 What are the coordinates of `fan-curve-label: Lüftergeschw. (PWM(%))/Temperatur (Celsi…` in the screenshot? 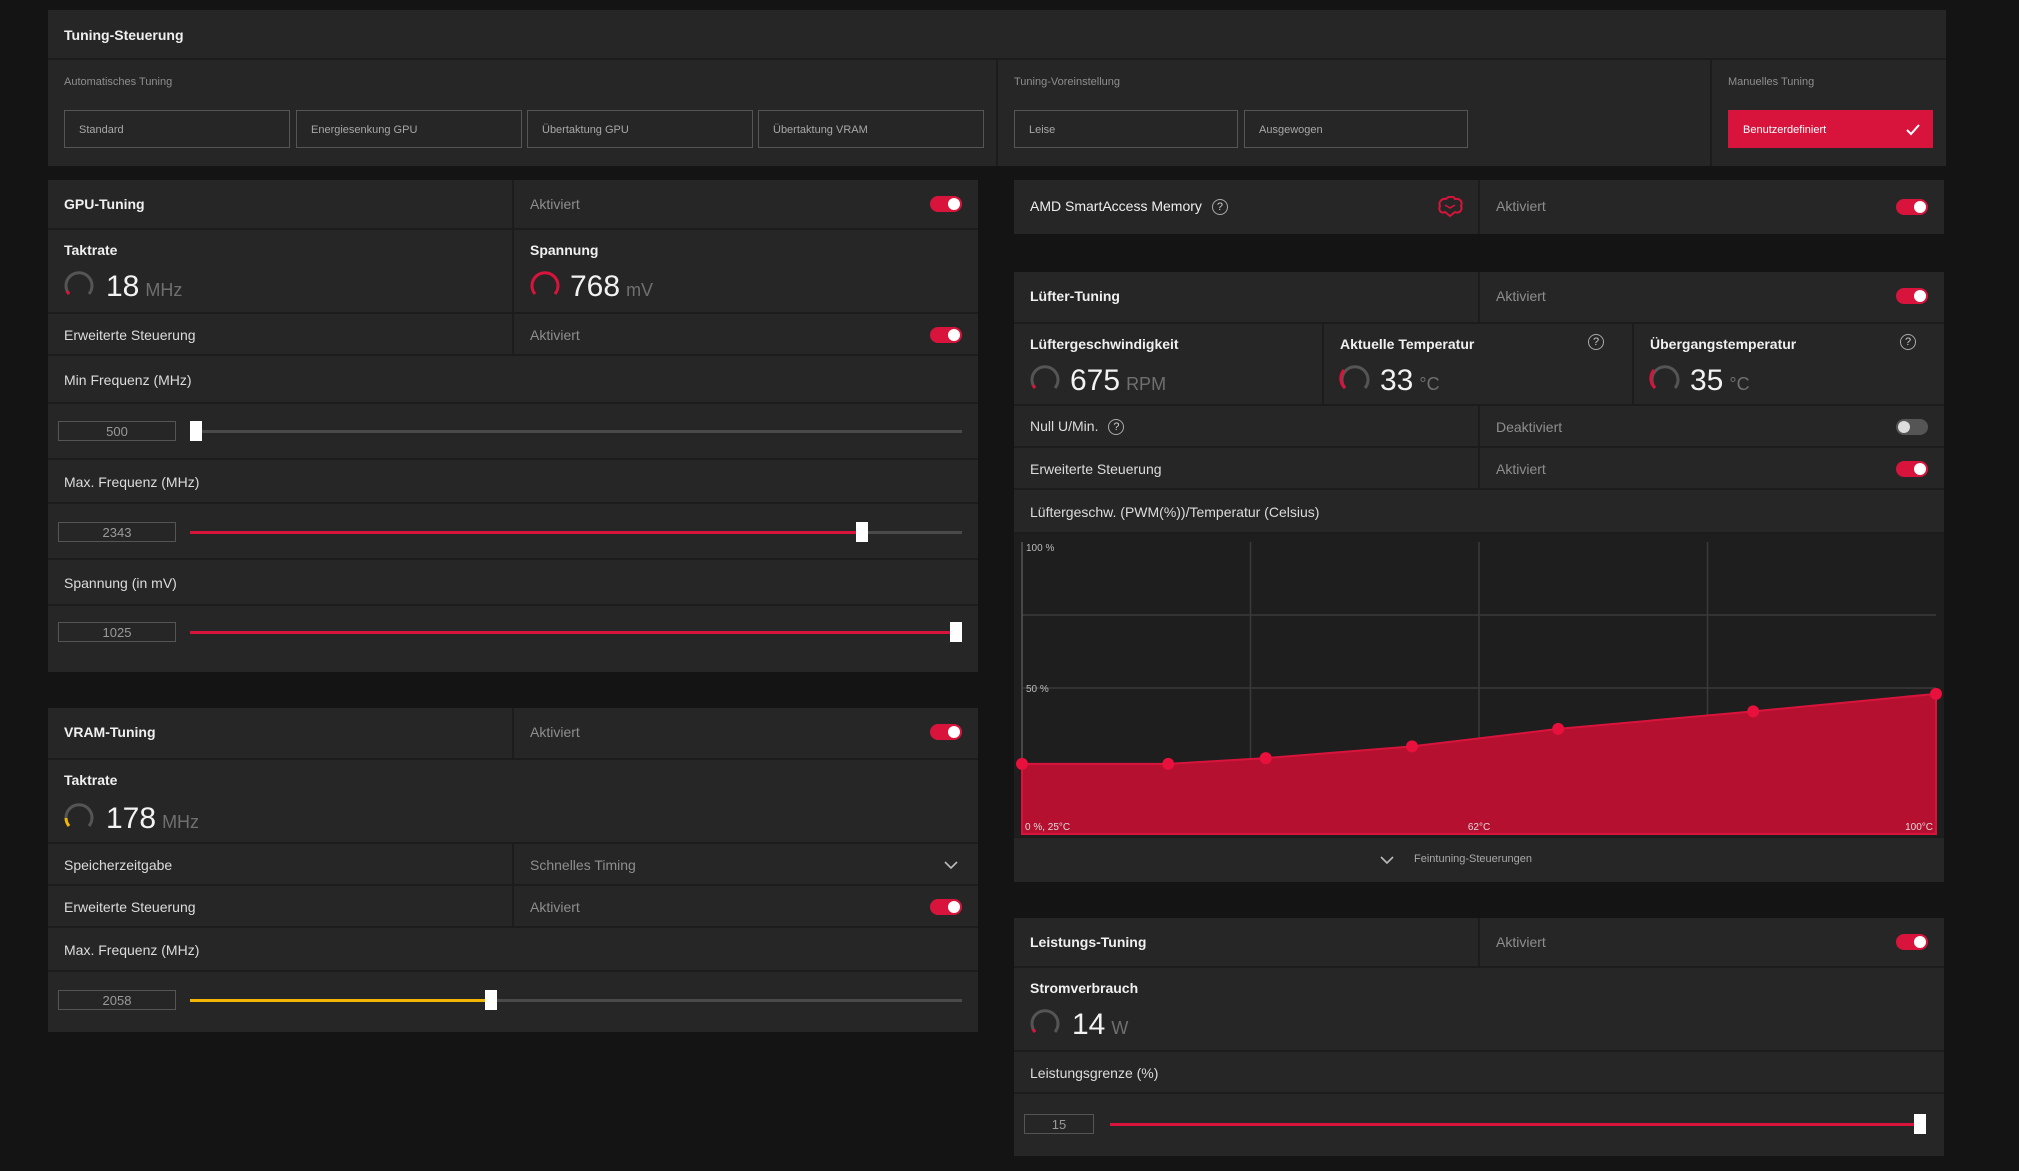 It's located at (1175, 512).